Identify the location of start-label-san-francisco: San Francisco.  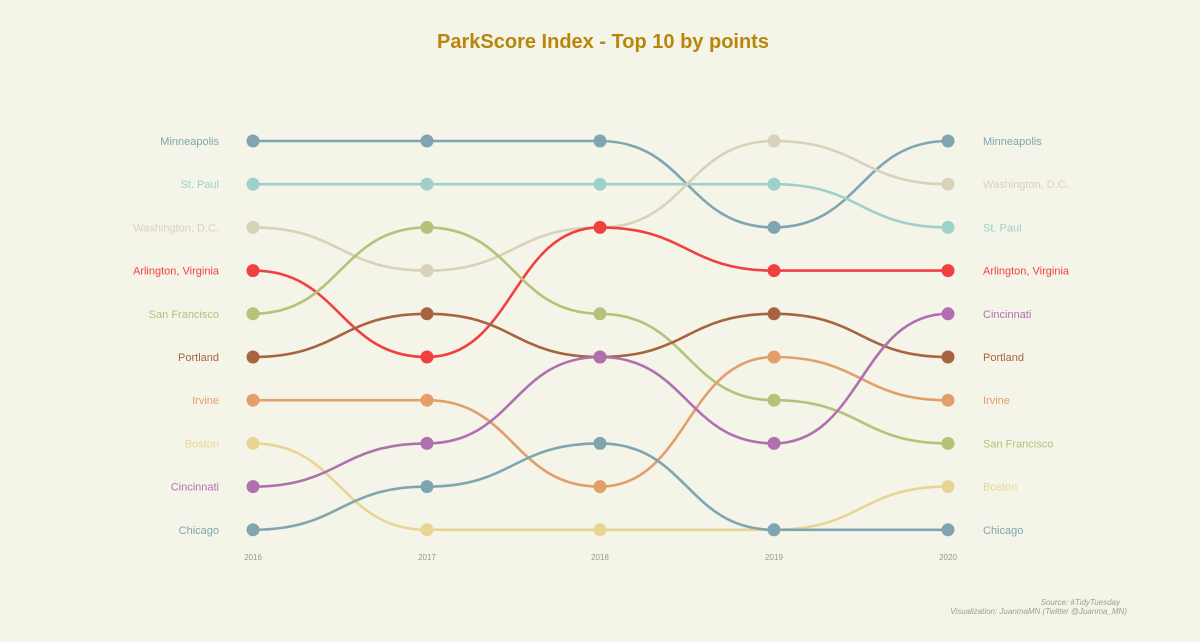
(184, 315).